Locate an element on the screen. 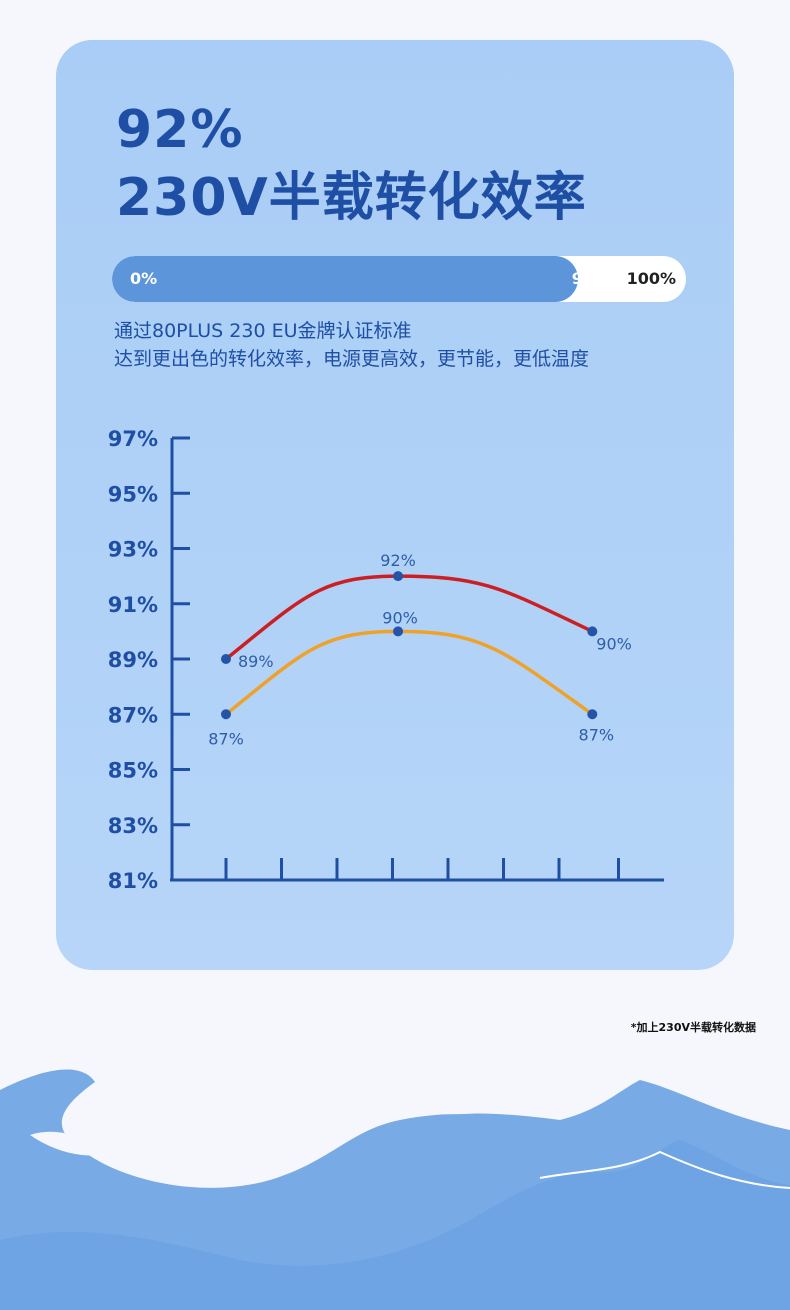 This screenshot has height=1310, width=790. y-tick-label: 97% is located at coordinates (133, 439).